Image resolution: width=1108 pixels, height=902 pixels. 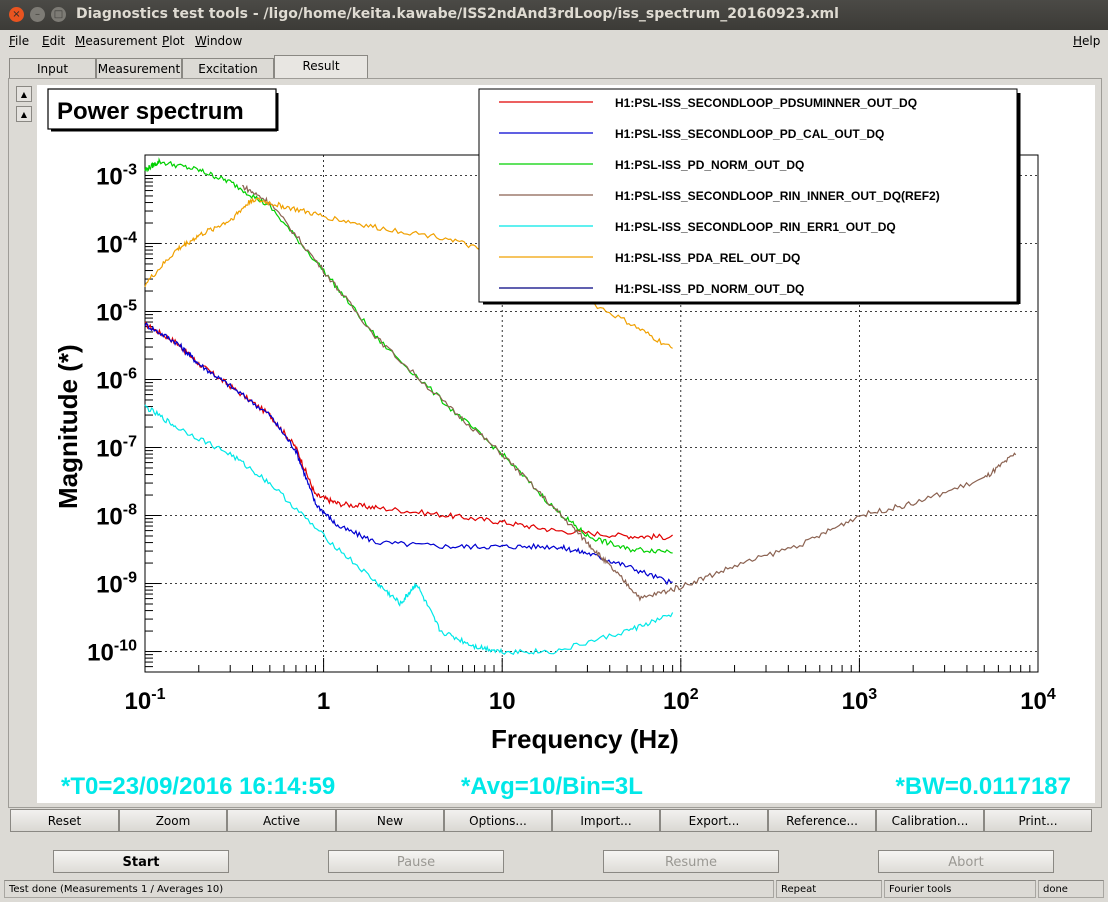 What do you see at coordinates (966, 861) in the screenshot?
I see `abort-button: Abort` at bounding box center [966, 861].